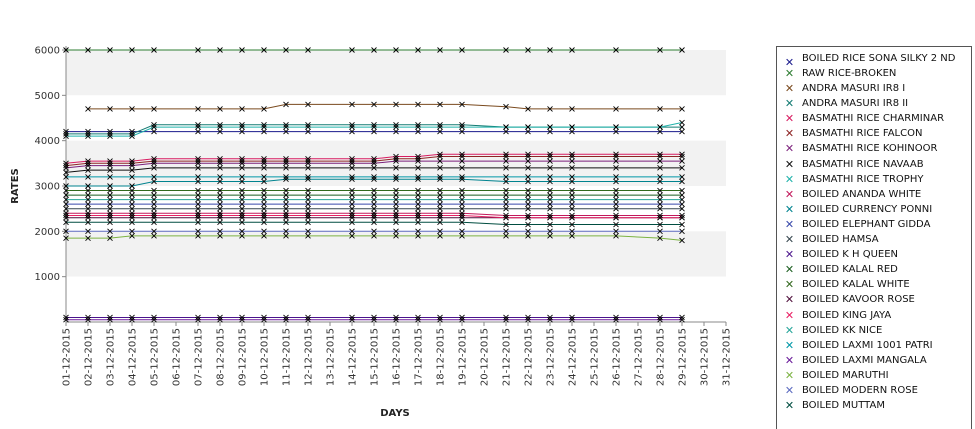 This screenshot has height=429, width=975. What do you see at coordinates (850, 255) in the screenshot?
I see `legend-label: BOILED K H QUEEN` at bounding box center [850, 255].